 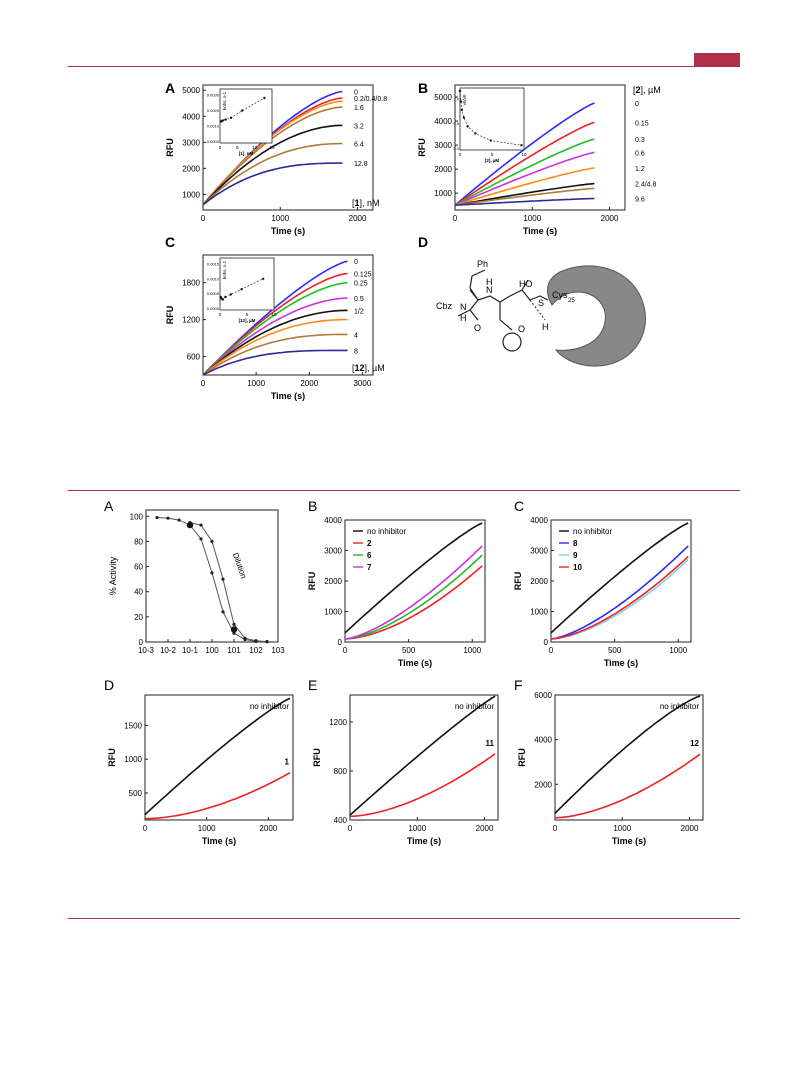 I want to click on fig2E-ytick-label: 1200, so click(x=338, y=722).